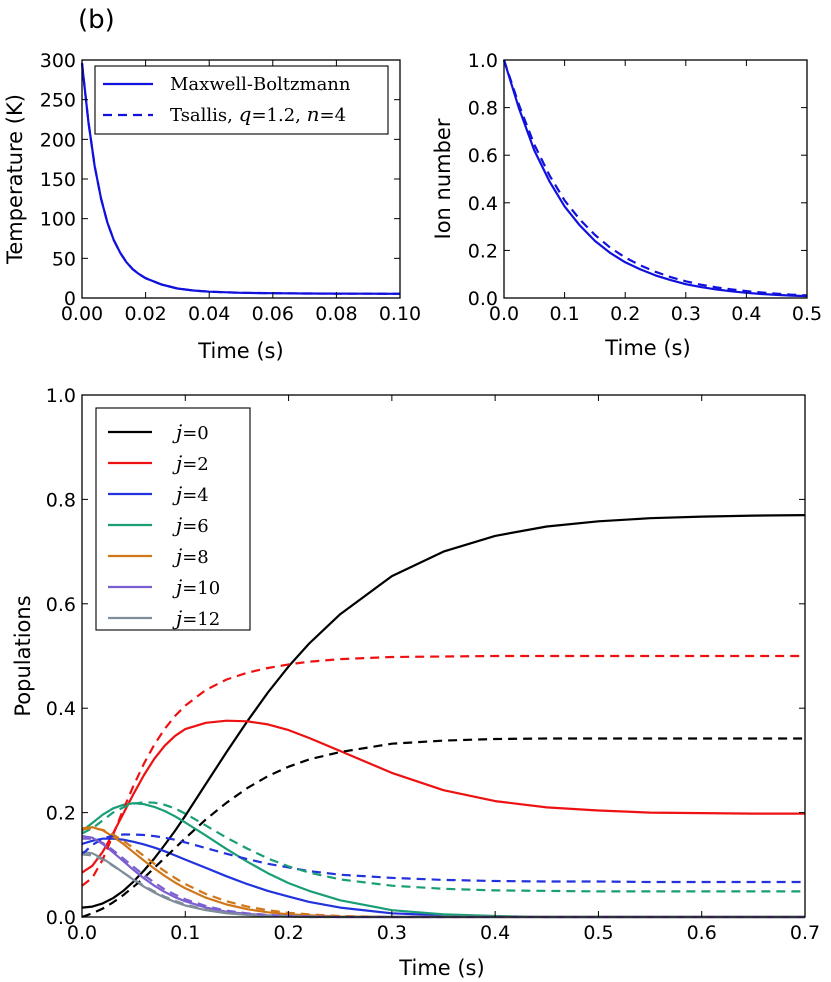 The width and height of the screenshot is (831, 982). I want to click on populations-legend-box, so click(173, 519).